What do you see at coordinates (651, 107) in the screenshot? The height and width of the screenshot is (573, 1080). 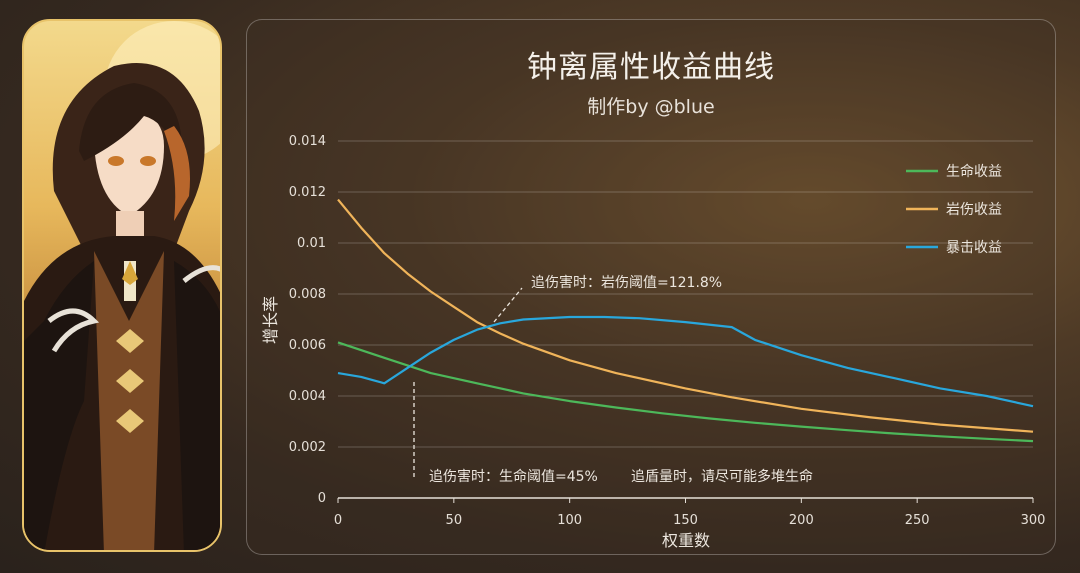 I see `chart-subtitle: 制作by @blue` at bounding box center [651, 107].